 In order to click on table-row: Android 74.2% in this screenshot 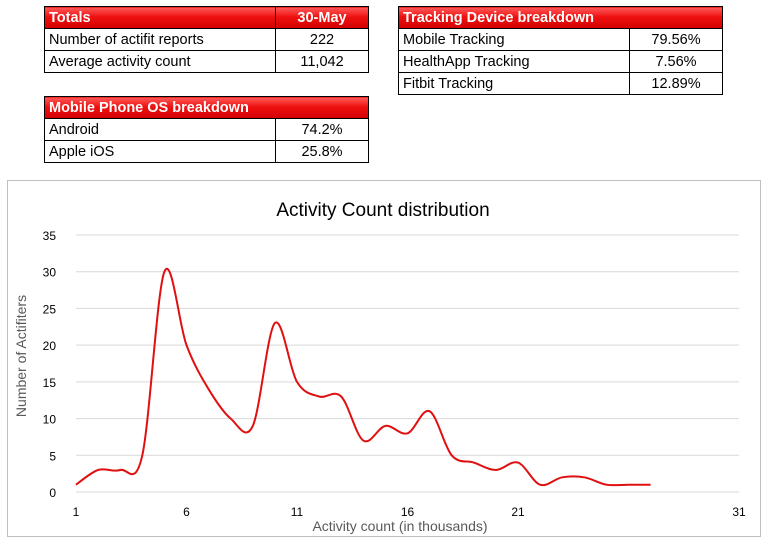, I will do `click(206, 129)`.